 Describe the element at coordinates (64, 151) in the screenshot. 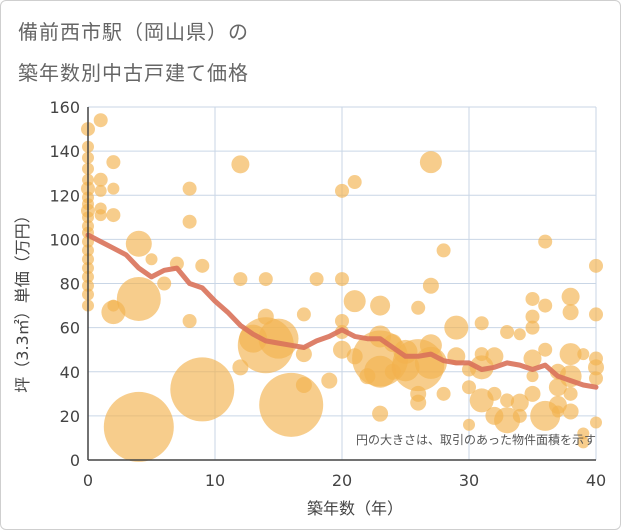

I see `y-tick-label: 140` at that location.